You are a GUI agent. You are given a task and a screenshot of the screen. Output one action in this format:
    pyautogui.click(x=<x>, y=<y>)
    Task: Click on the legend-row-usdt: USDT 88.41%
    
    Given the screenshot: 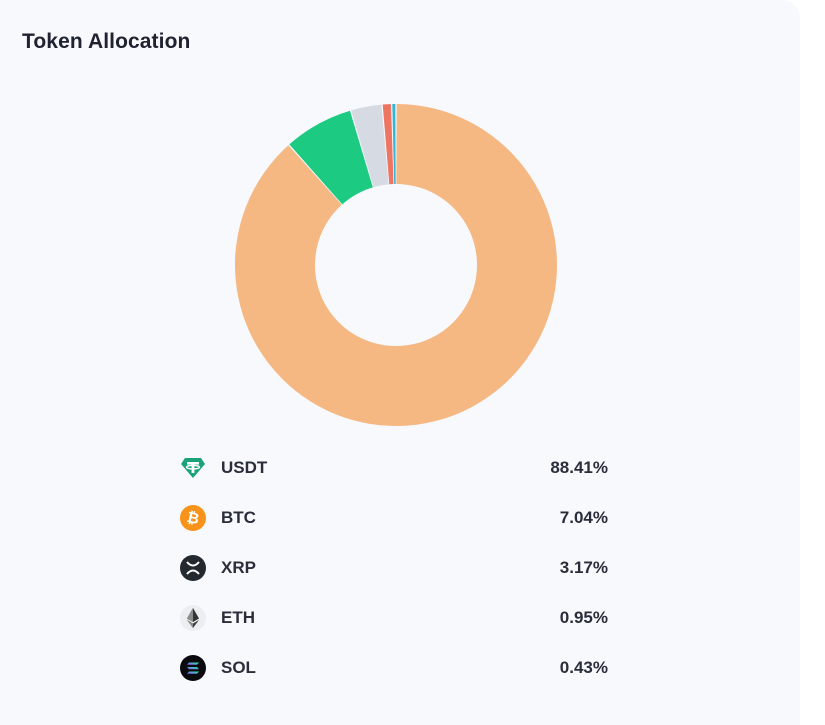 What is the action you would take?
    pyautogui.click(x=394, y=468)
    